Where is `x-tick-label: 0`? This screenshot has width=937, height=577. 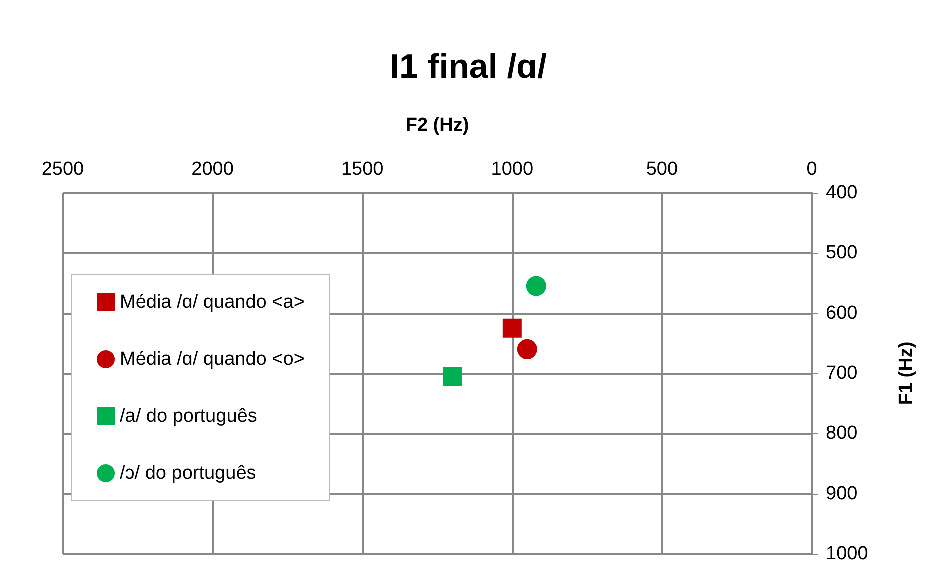
x-tick-label: 0 is located at coordinates (812, 169).